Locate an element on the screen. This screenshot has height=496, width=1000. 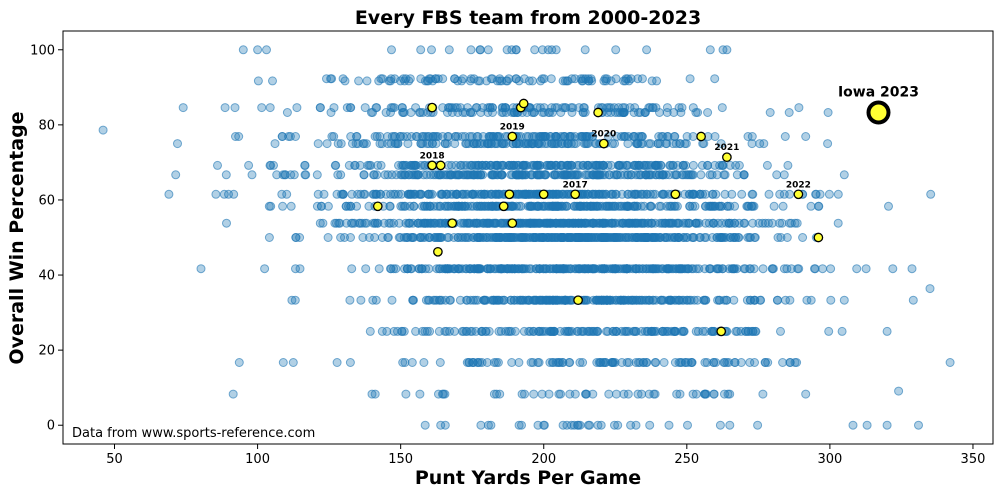
x-tick-label: 150 is located at coordinates (400, 459).